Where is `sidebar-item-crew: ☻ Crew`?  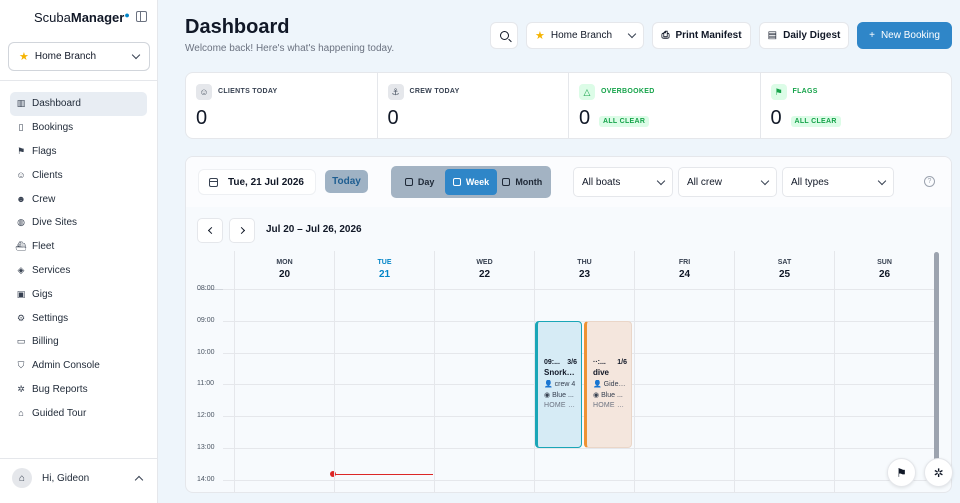
sidebar-item-crew: ☻ Crew is located at coordinates (78, 199).